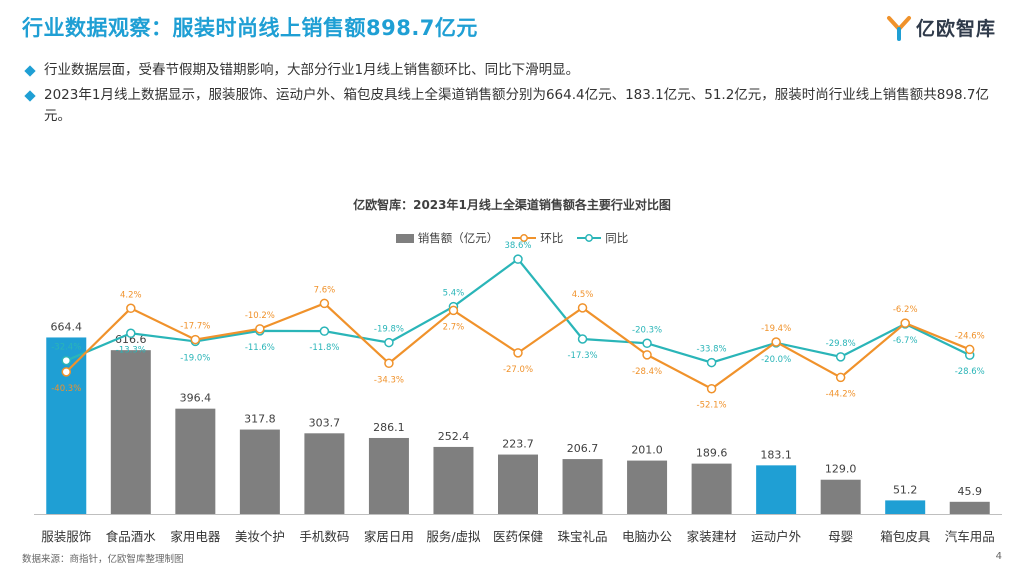 This screenshot has width=1024, height=576. I want to click on bar-value-label: 252.4, so click(454, 436).